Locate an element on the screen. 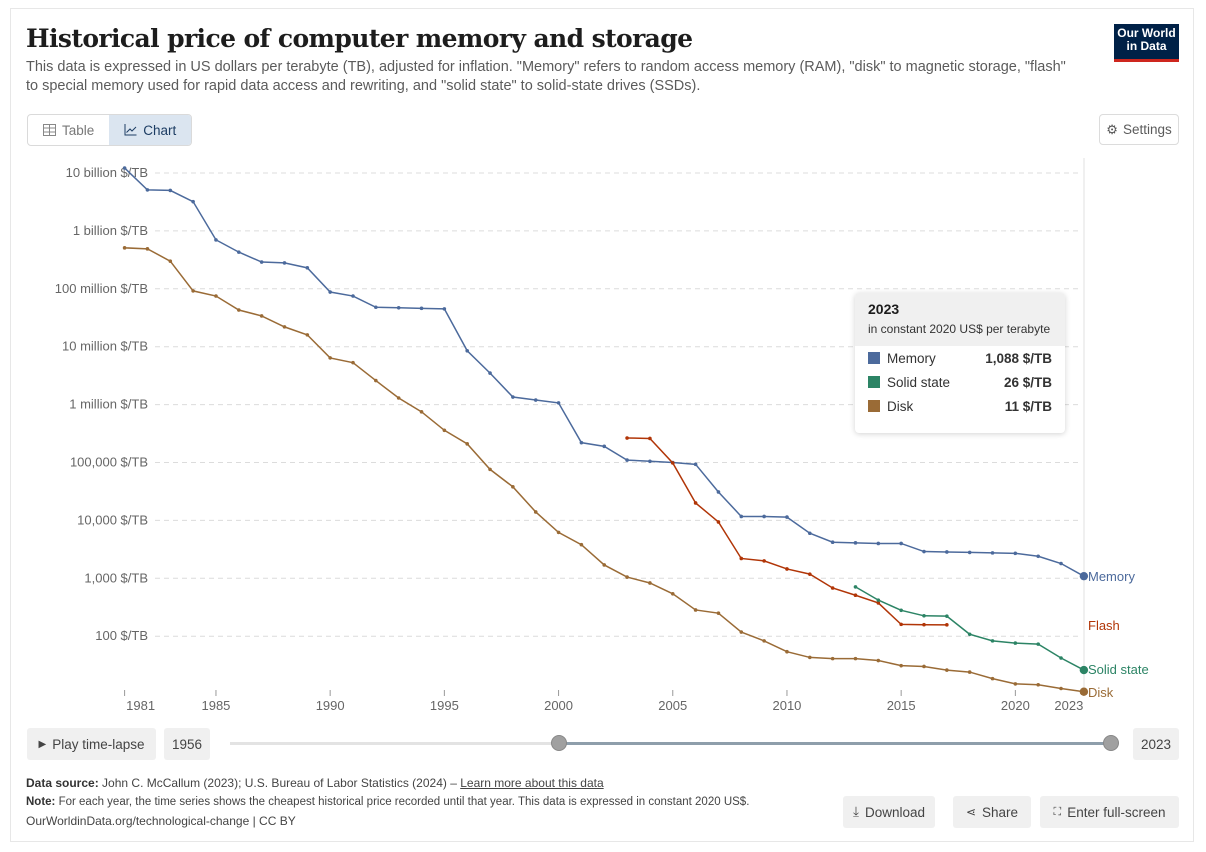 This screenshot has height=852, width=1206. fullscreen-button: ⛶ Enter full-screen is located at coordinates (1109, 812).